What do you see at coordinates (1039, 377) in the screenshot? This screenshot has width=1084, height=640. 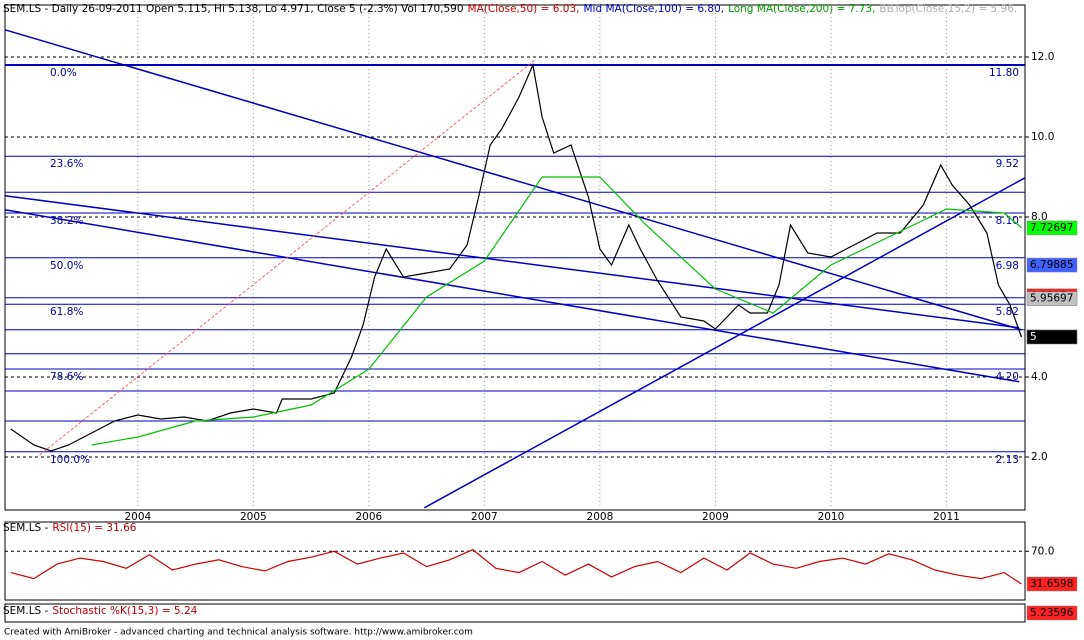 I see `y-tick-label: 4.0` at bounding box center [1039, 377].